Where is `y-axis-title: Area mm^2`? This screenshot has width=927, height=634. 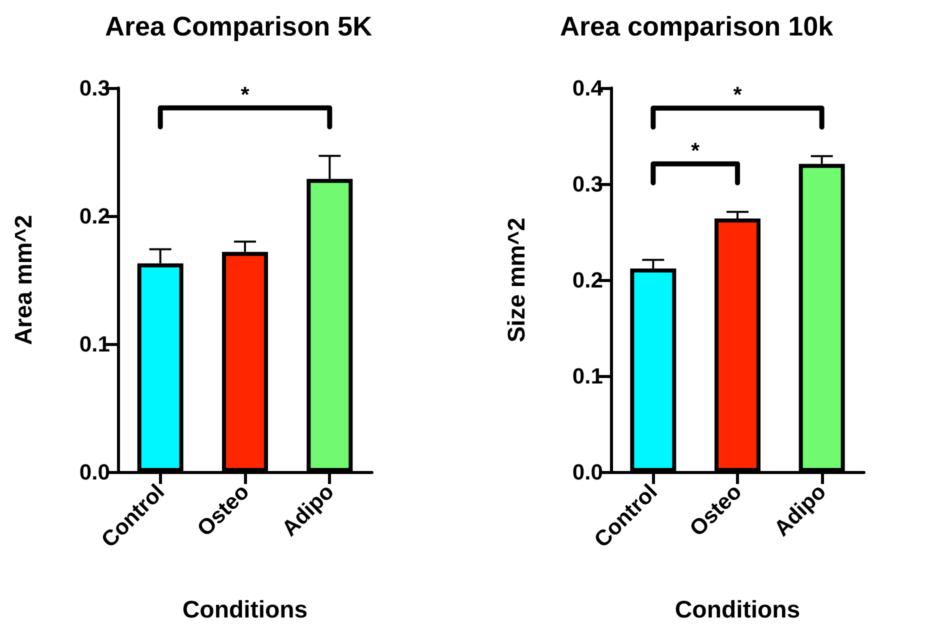 y-axis-title: Area mm^2 is located at coordinates (24, 280).